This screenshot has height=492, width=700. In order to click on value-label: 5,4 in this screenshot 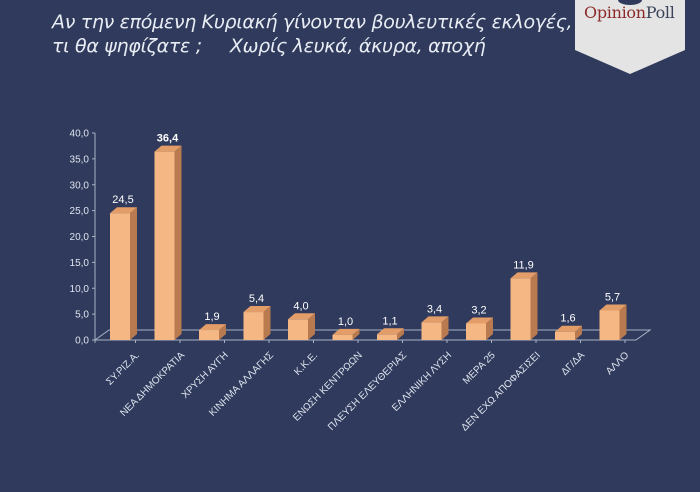, I will do `click(256, 299)`.